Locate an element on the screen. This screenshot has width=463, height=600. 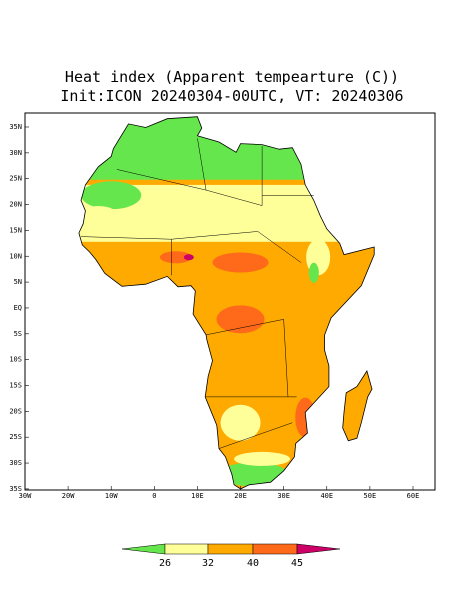
lon-label: 10W is located at coordinates (111, 496).